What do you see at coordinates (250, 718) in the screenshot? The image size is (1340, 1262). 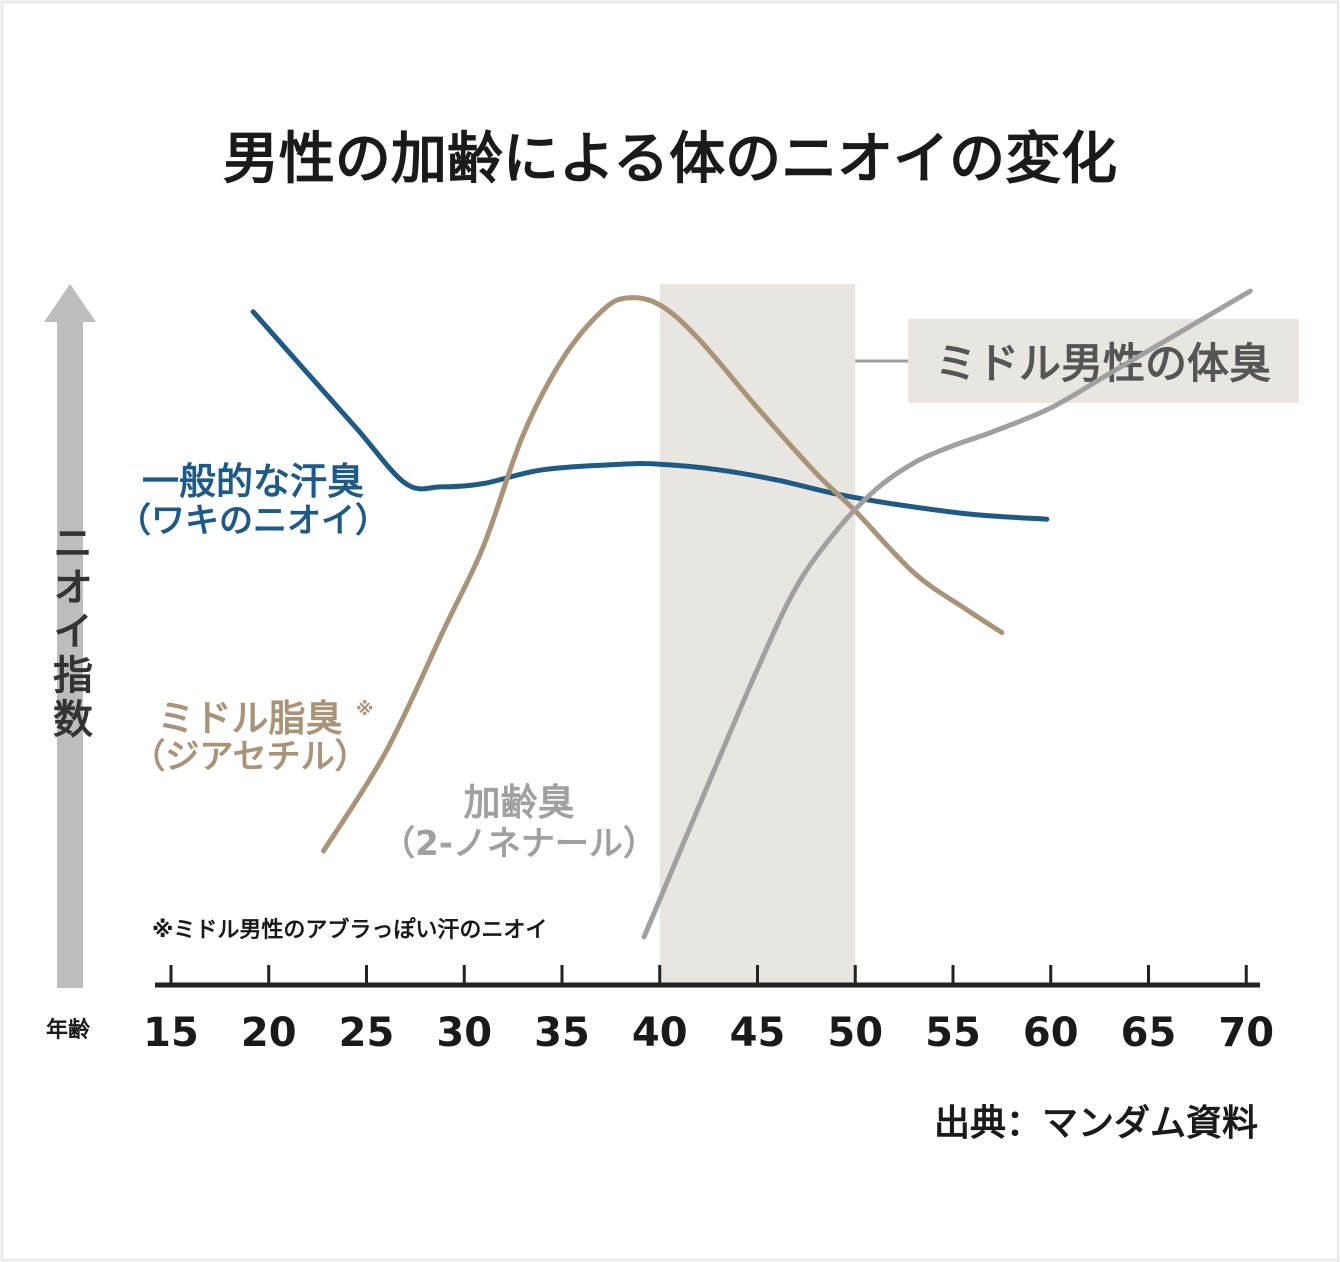 I see `series-label-middle-fat: ミドル脂臭` at bounding box center [250, 718].